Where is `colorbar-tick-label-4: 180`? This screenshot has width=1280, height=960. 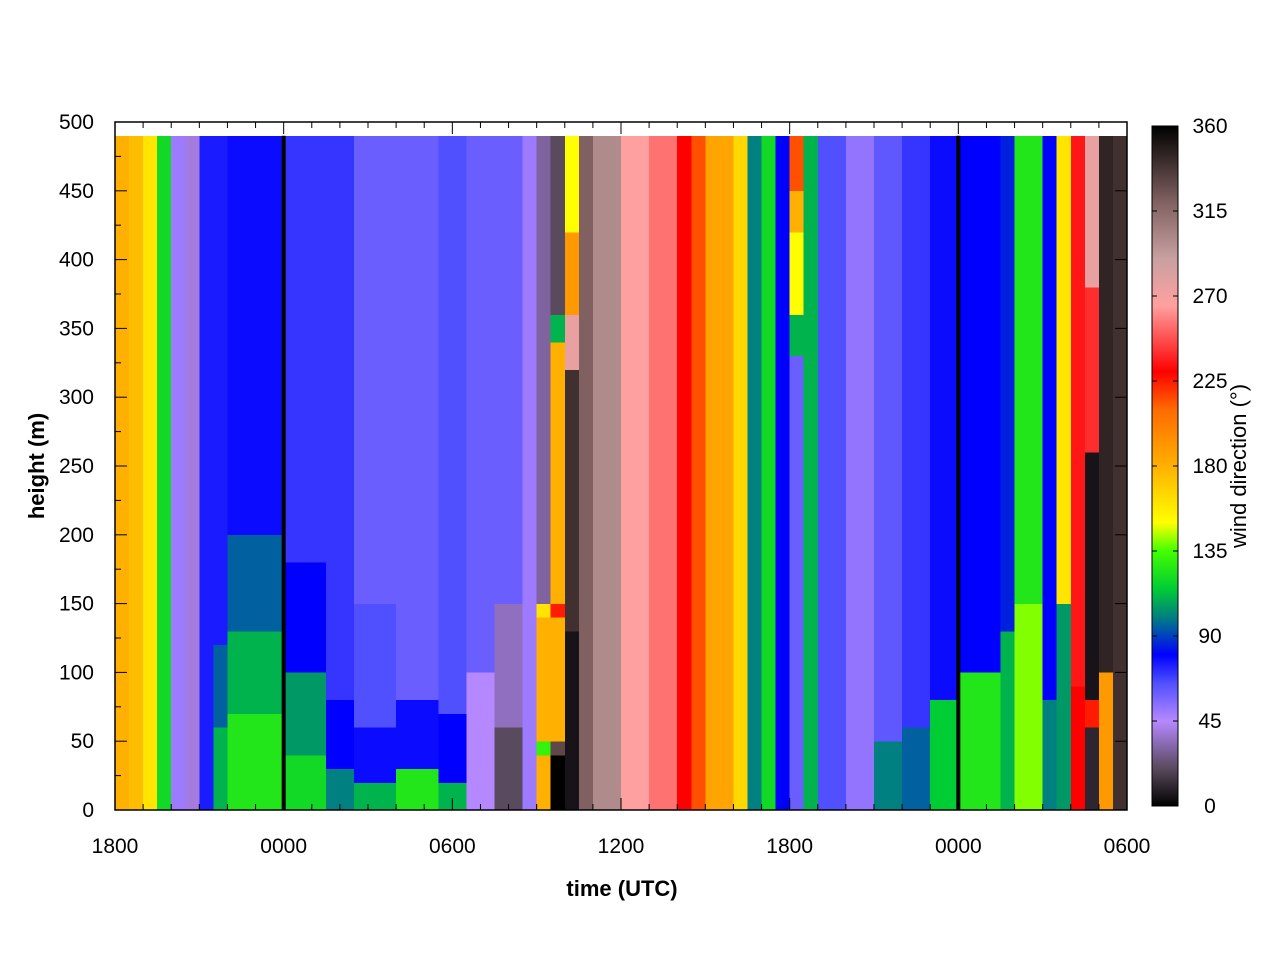 colorbar-tick-label-4: 180 is located at coordinates (1209, 466).